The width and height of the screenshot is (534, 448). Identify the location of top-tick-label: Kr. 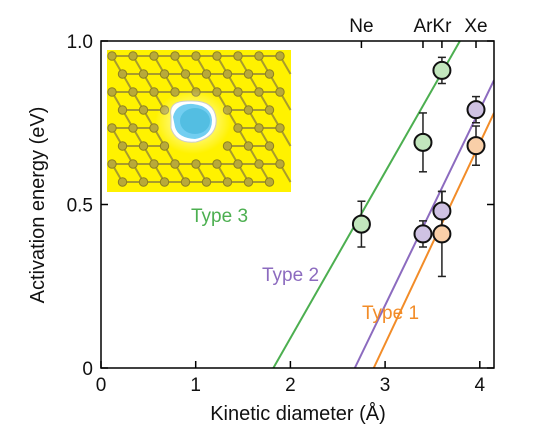
(442, 26).